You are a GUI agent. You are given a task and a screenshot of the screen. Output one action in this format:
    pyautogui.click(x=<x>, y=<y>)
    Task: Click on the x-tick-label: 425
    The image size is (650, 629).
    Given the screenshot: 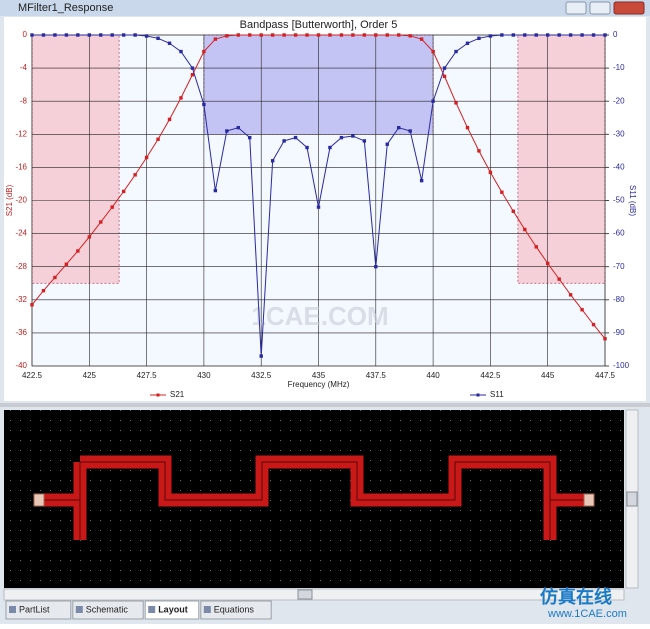 What is the action you would take?
    pyautogui.click(x=90, y=375)
    